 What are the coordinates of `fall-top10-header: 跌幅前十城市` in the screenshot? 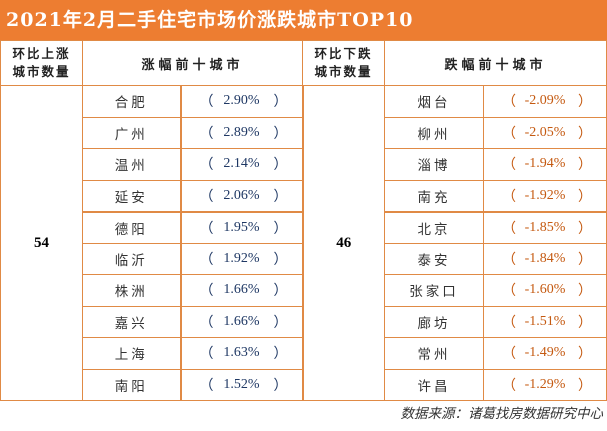 It's located at (495, 63).